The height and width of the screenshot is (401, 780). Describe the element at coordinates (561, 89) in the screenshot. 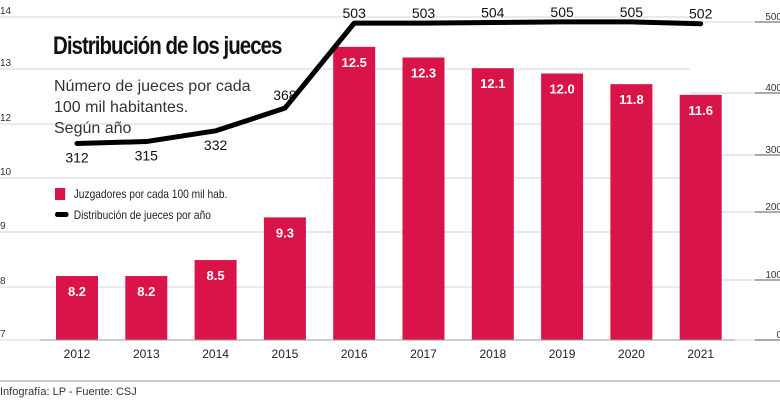

I see `bar-value-label: 12.0` at that location.